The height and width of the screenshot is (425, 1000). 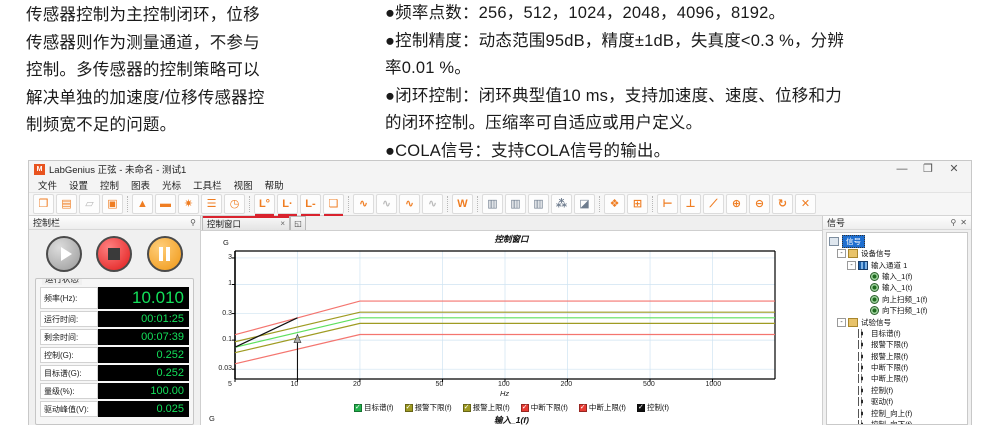 I want to click on menu-item-0: 文件, so click(x=48, y=186).